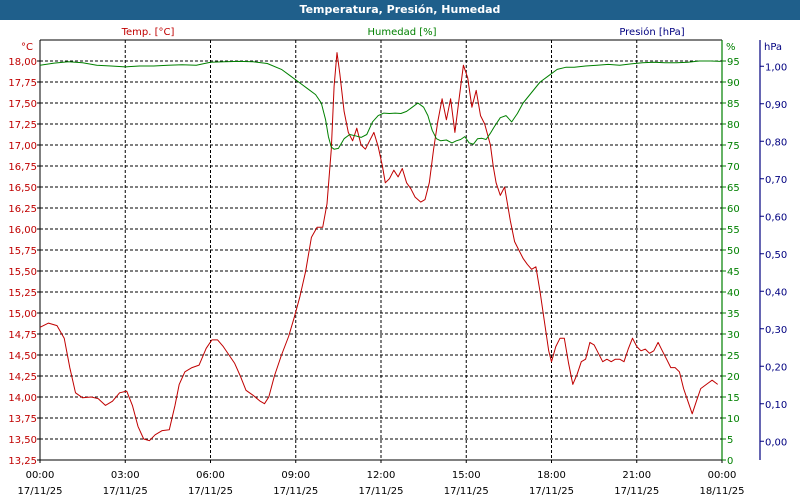 The image size is (800, 500). I want to click on humidity-tick-label: 60, so click(733, 209).